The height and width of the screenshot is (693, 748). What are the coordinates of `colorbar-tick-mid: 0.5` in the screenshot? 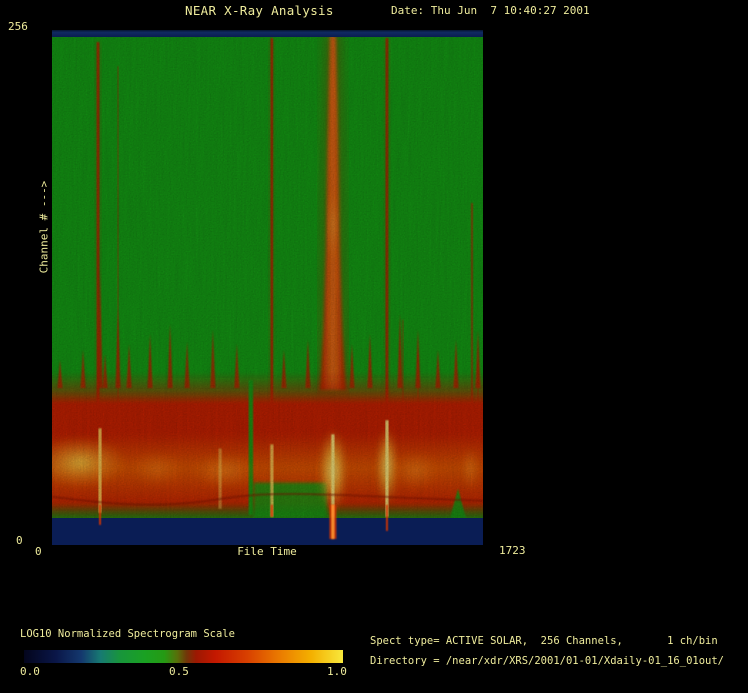 It's located at (179, 671).